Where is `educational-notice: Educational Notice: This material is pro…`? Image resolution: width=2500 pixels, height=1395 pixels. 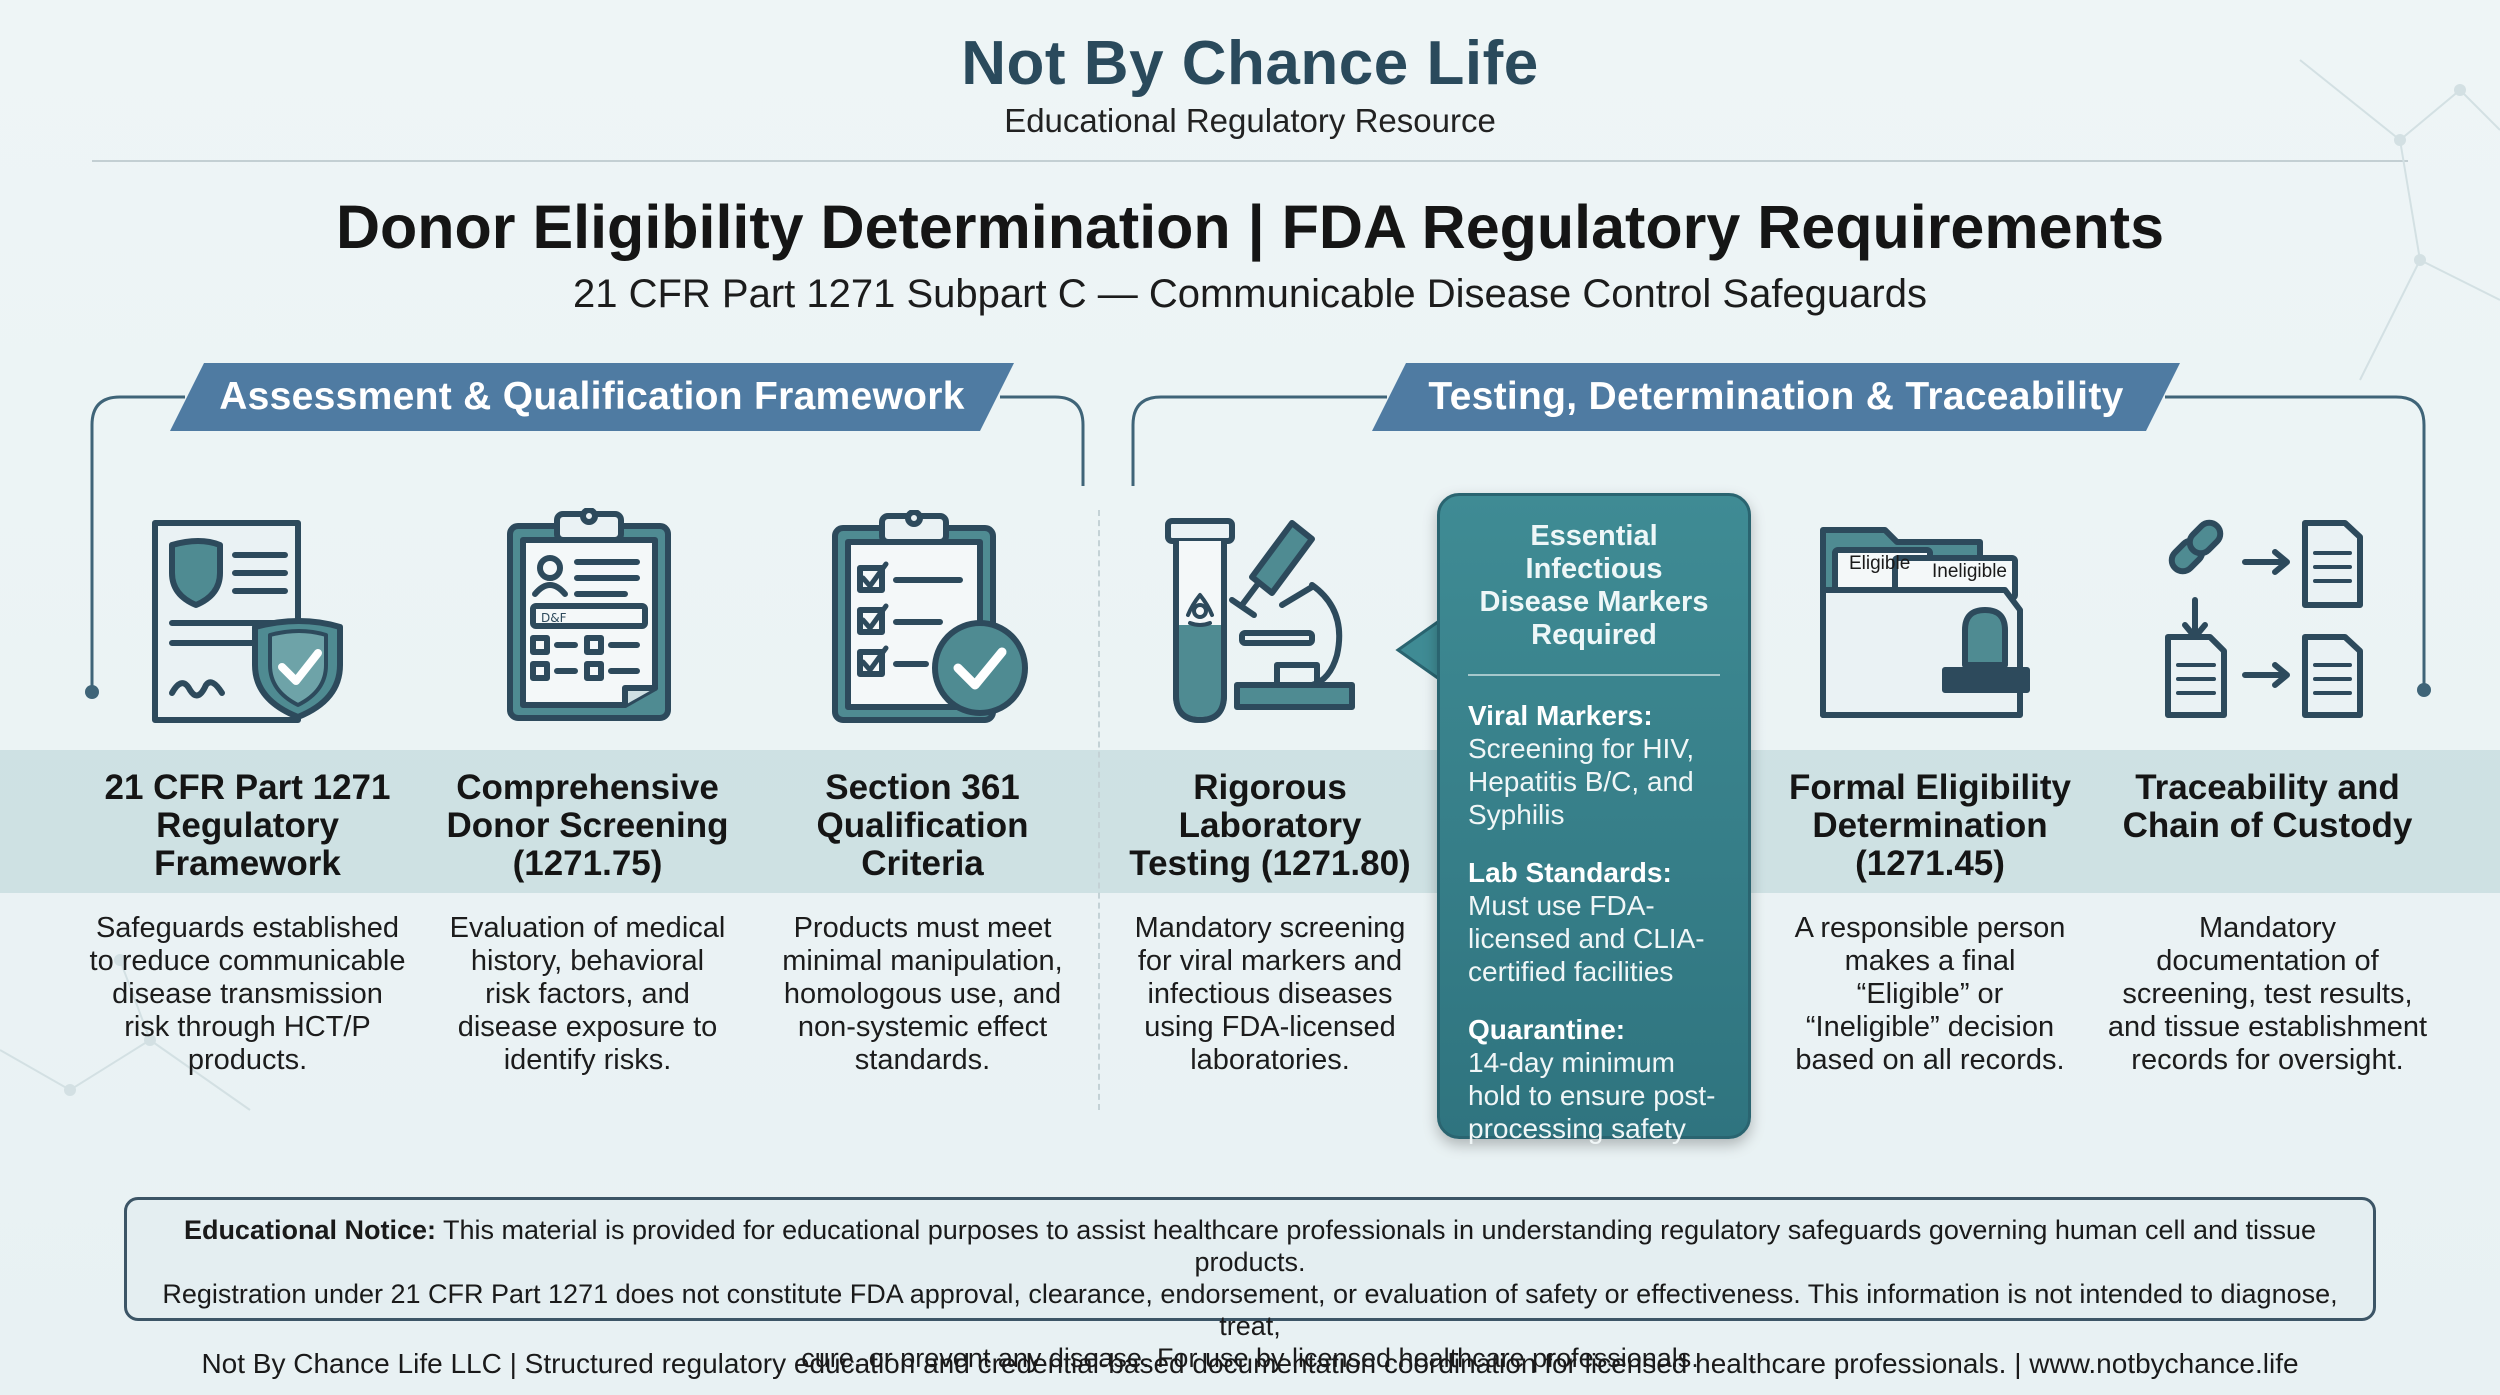 educational-notice: Educational Notice: This material is pro… is located at coordinates (1250, 1285).